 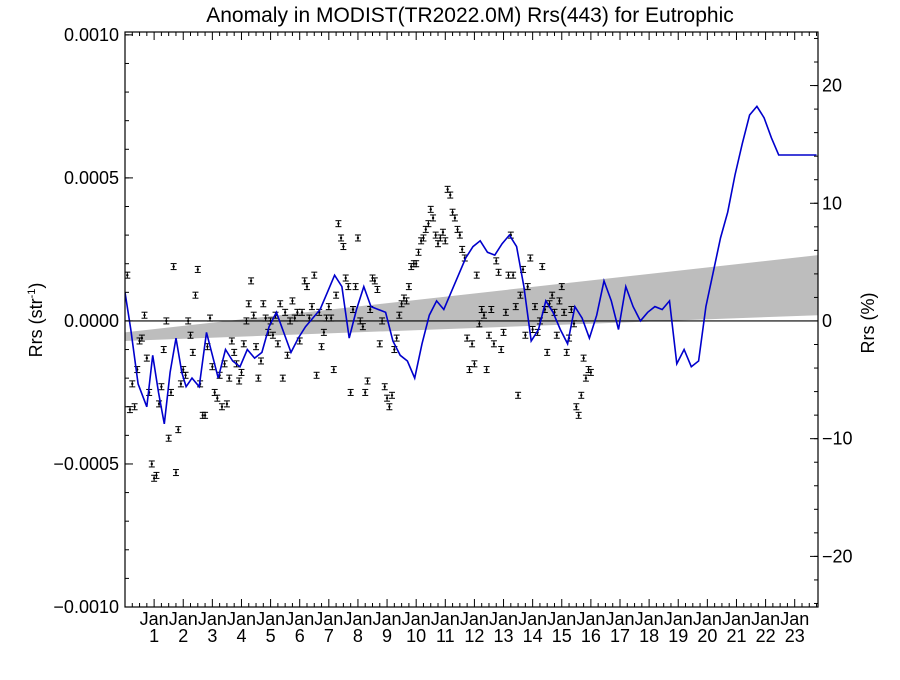 What do you see at coordinates (86, 464) in the screenshot?
I see `y-tick-label: −0.0005` at bounding box center [86, 464].